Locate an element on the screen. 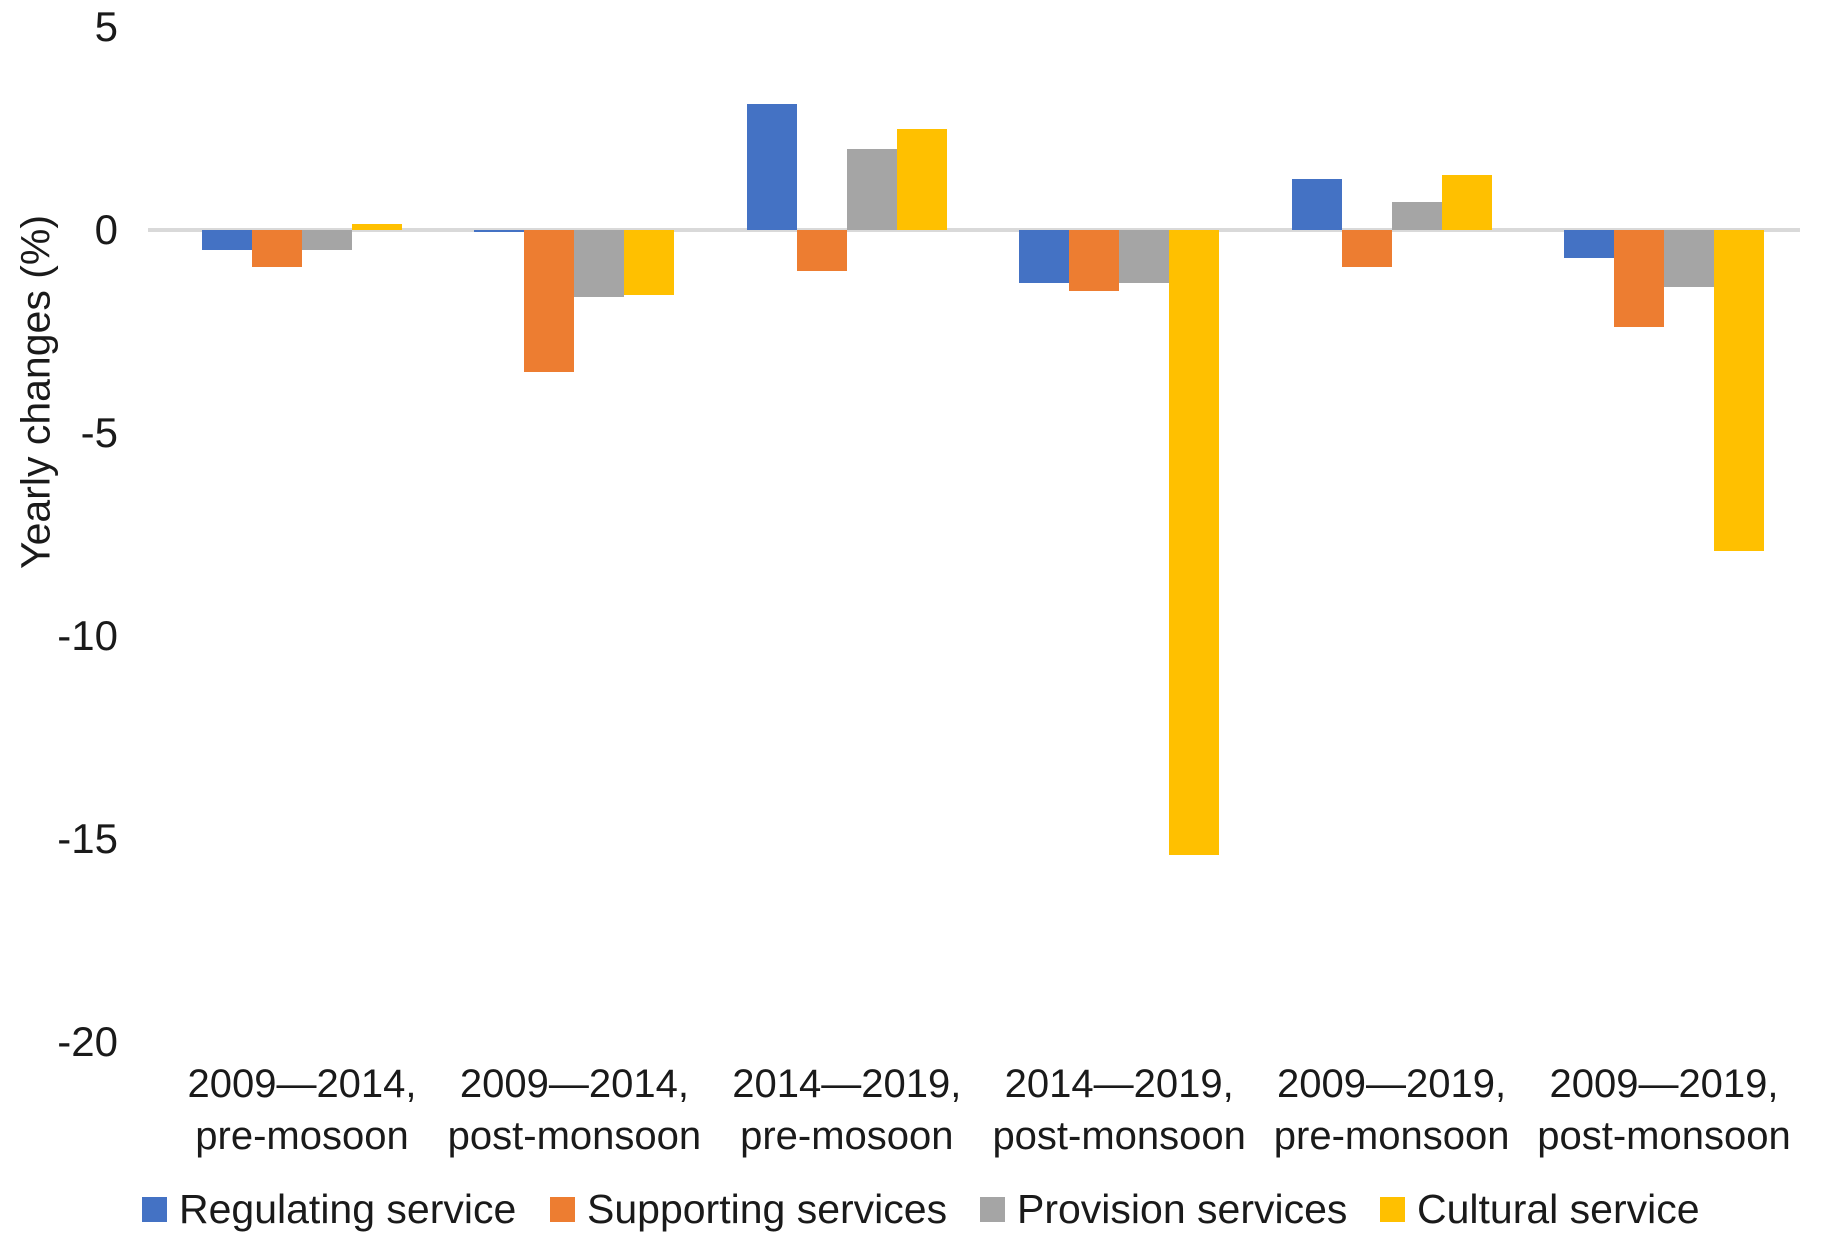 The width and height of the screenshot is (1823, 1254). x-label-2: 2009—2014, post-monsoon is located at coordinates (574, 1110).